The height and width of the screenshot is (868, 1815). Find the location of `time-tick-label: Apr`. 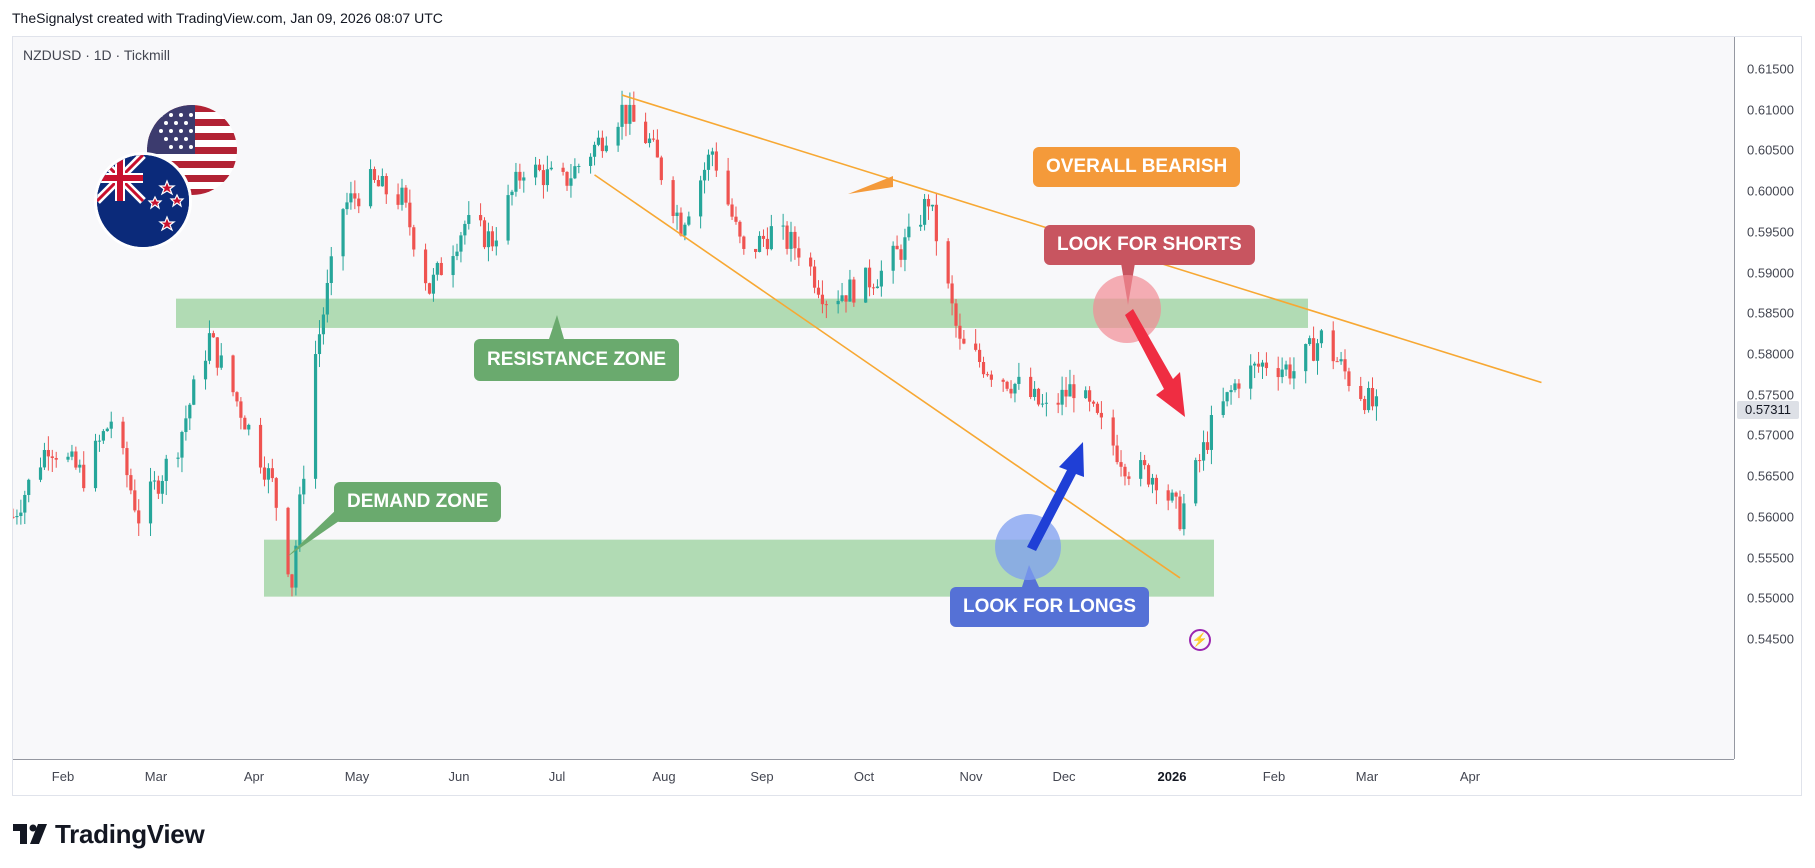

time-tick-label: Apr is located at coordinates (1470, 776).